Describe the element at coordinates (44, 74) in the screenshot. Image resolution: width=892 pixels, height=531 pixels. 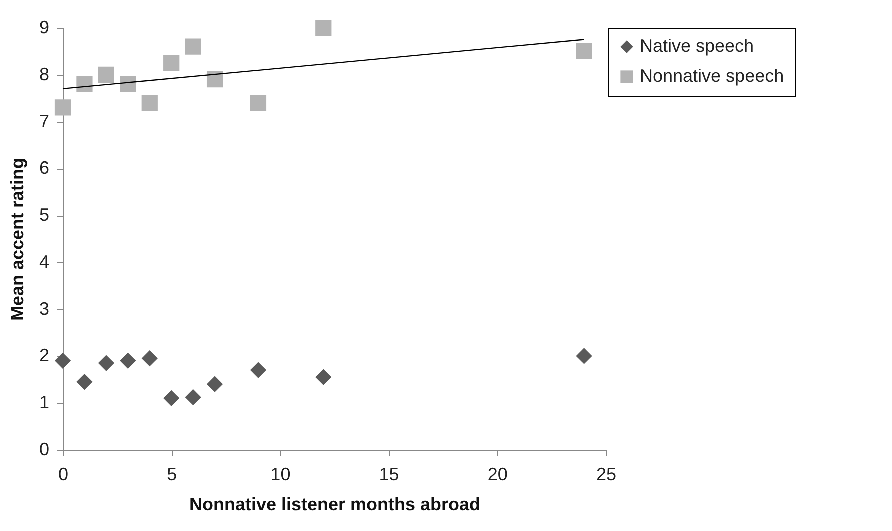
I see `y-tick-label: 8` at that location.